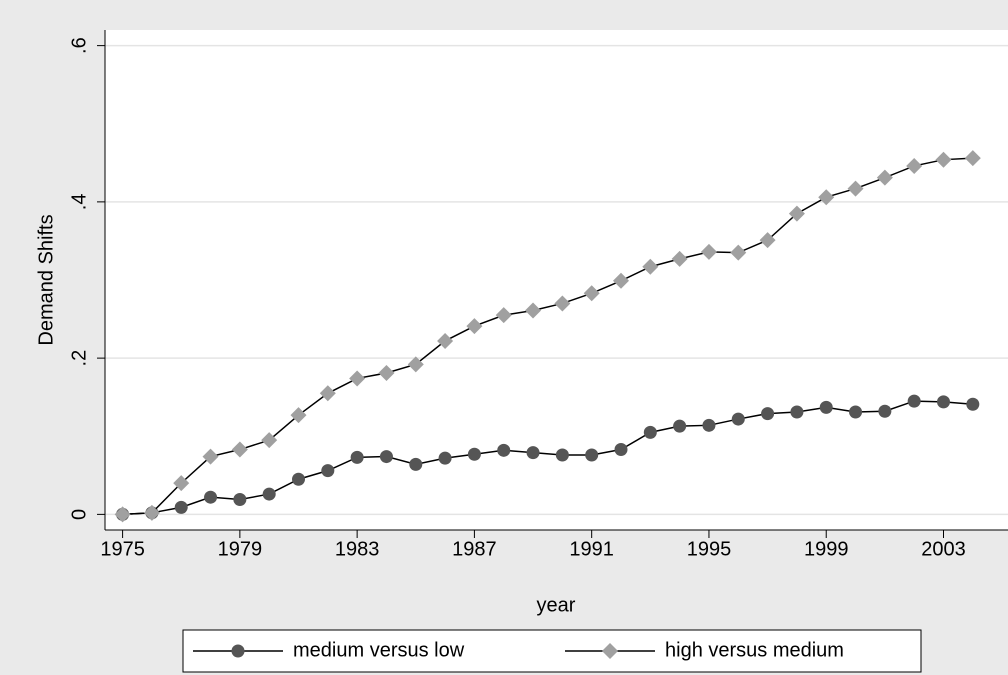 The image size is (1008, 675). I want to click on y-tick-label: 0, so click(79, 514).